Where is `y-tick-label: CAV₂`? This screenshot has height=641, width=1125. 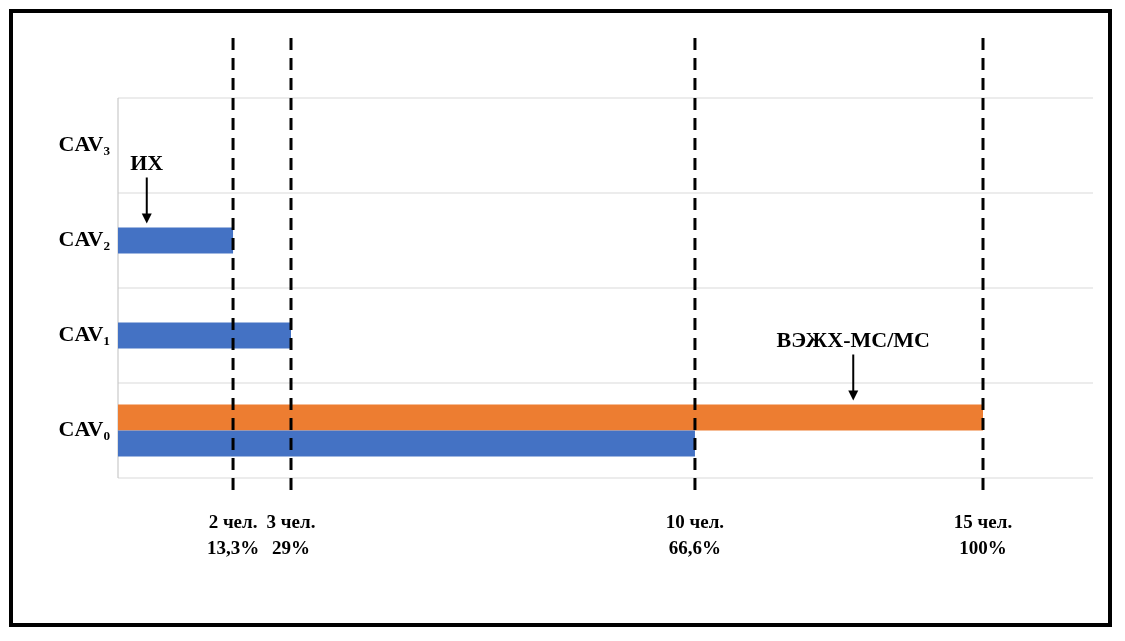
y-tick-label: CAV₂ is located at coordinates (84, 238).